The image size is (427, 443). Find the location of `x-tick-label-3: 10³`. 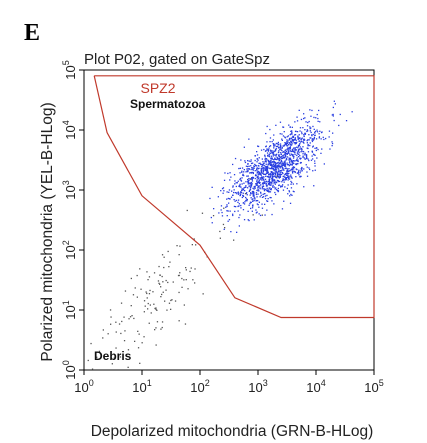

x-tick-label-3: 10³ is located at coordinates (257, 386).